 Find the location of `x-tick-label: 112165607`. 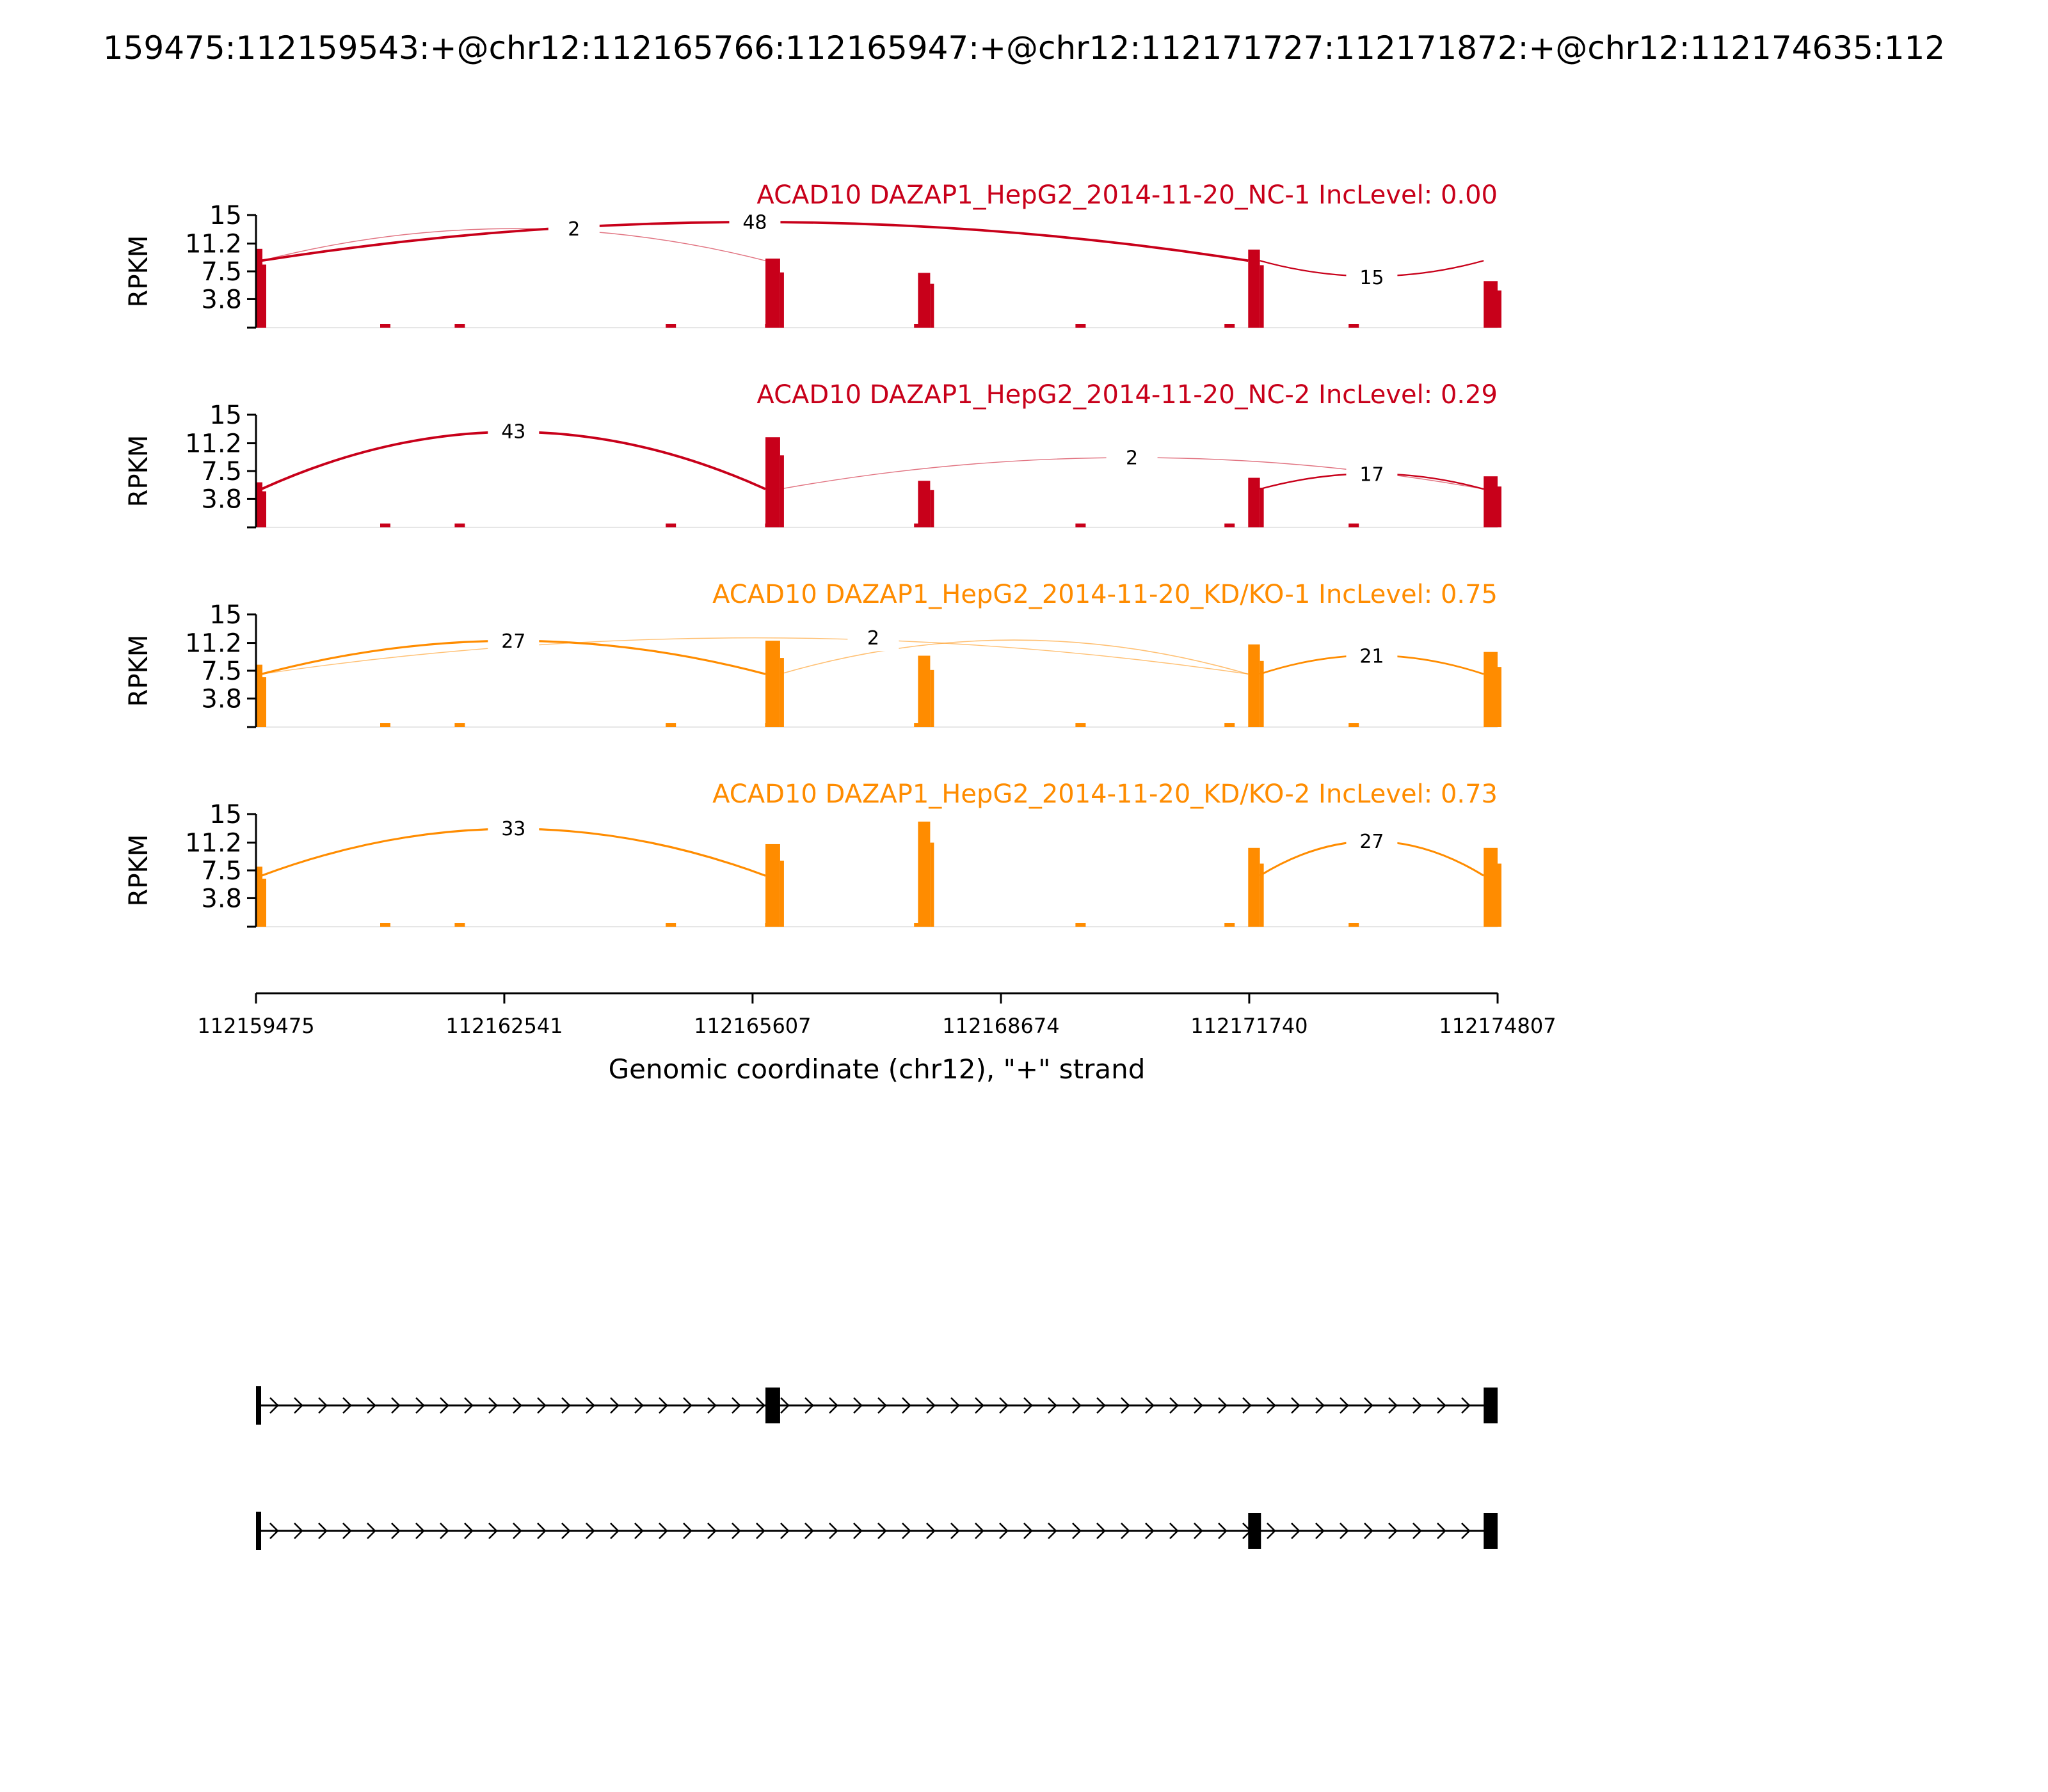

x-tick-label: 112165607 is located at coordinates (752, 1026).